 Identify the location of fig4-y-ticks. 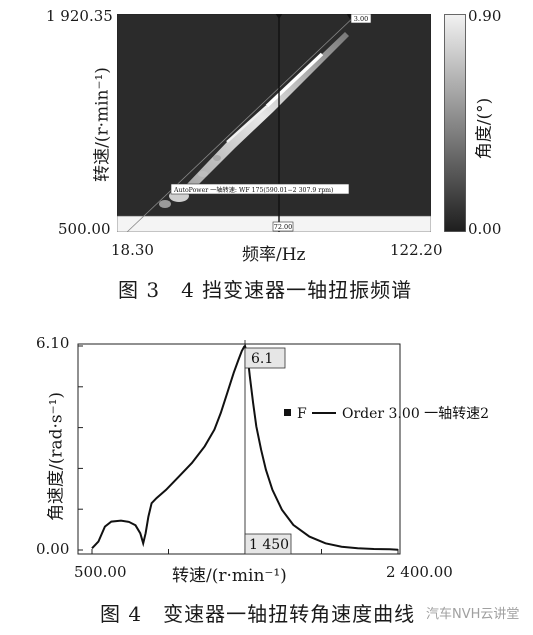
(80, 448).